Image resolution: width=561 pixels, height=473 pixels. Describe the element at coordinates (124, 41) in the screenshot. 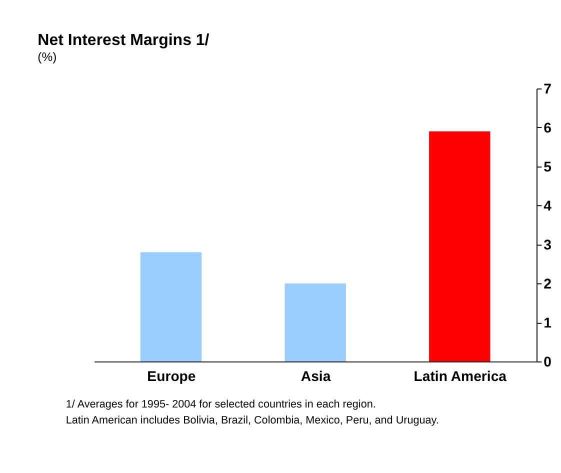

I see `chart-title: Net Interest Margins 1/` at that location.